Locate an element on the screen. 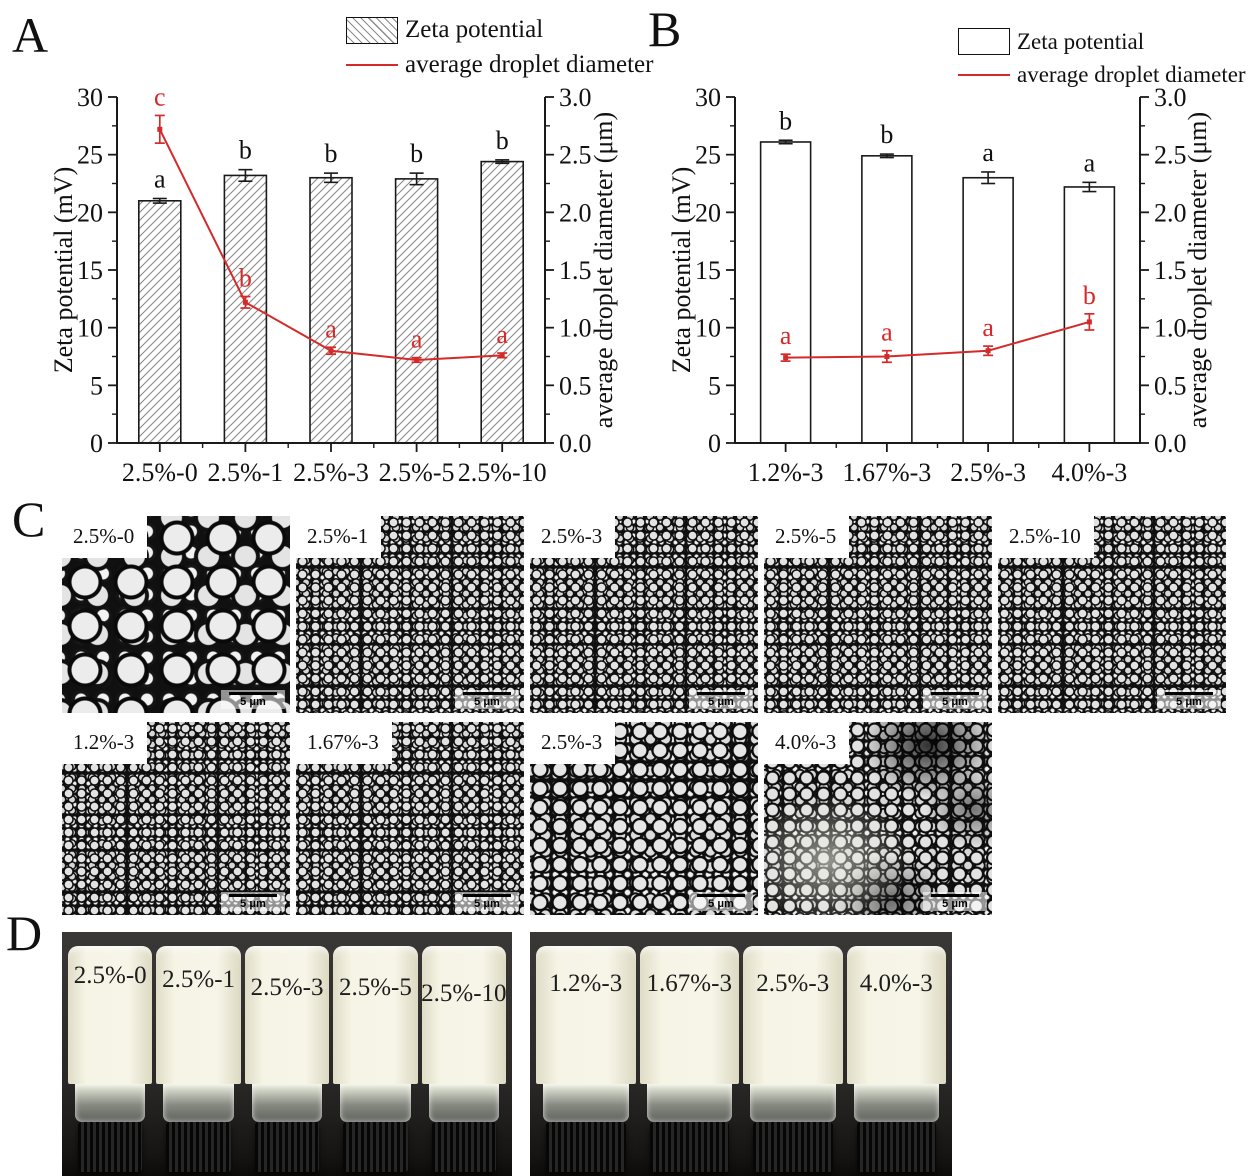 The image size is (1249, 1176). right-axis-tick-label: 0.5 is located at coordinates (1170, 385).